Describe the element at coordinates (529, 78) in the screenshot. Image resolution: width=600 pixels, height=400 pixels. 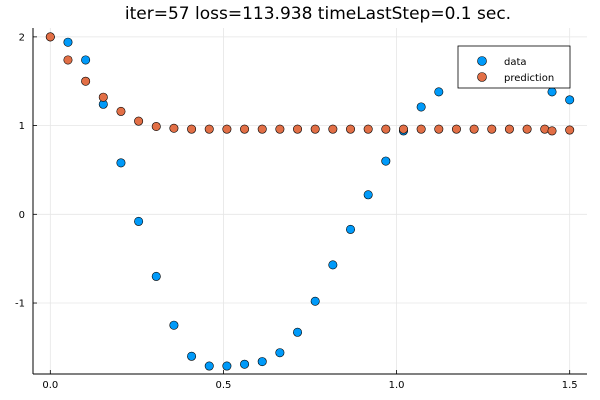
I see `legend-label-prediction: prediction` at that location.